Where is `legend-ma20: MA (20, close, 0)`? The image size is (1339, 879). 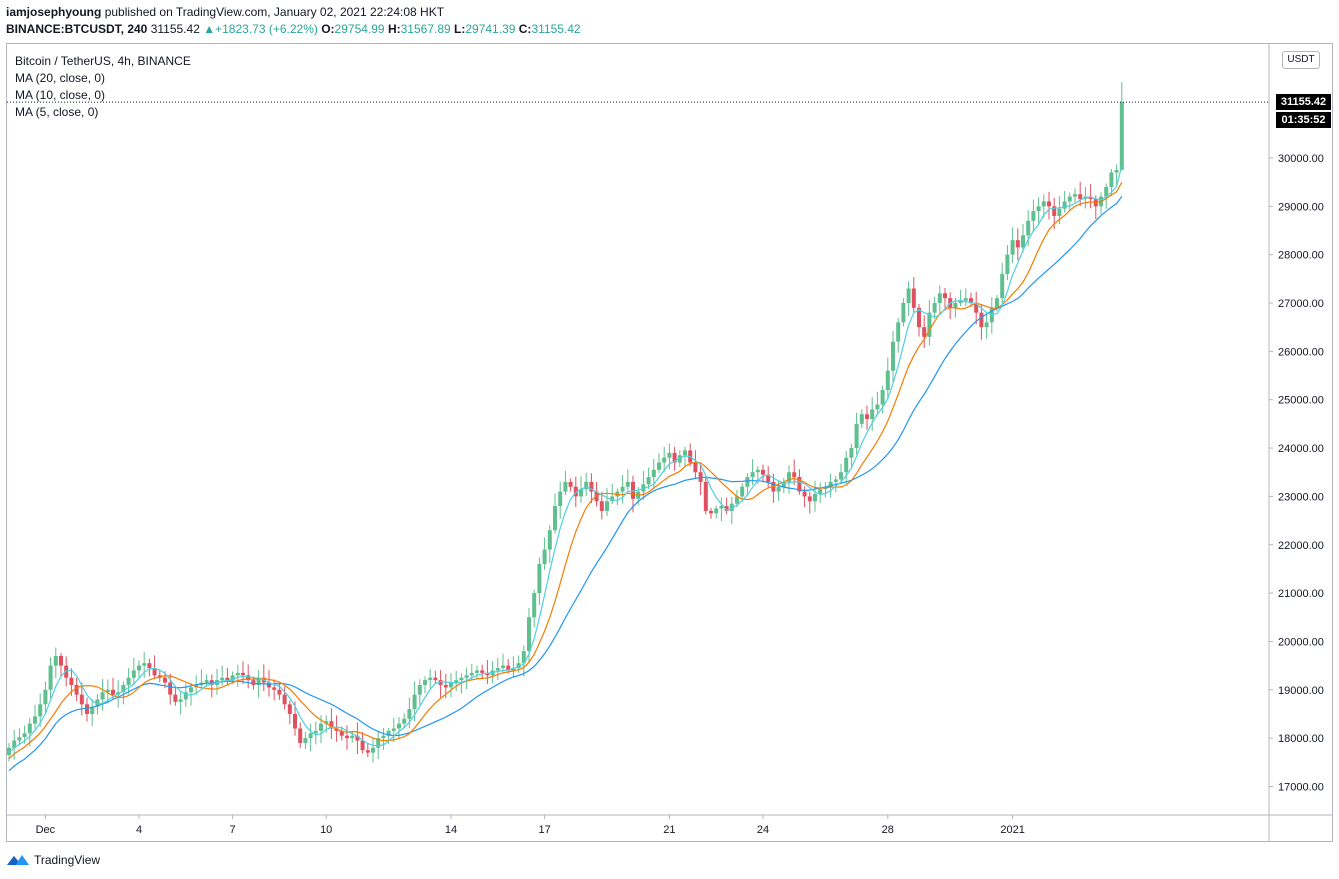
legend-ma20: MA (20, close, 0) is located at coordinates (60, 78).